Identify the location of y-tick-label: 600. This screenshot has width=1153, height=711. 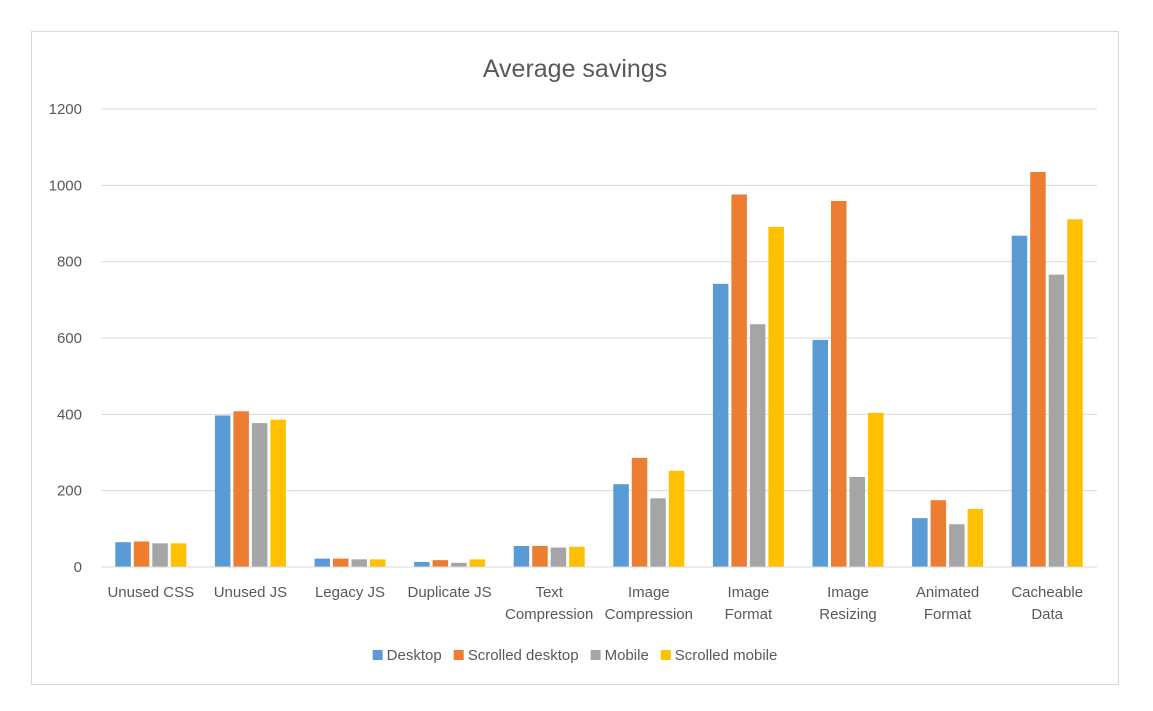
(69, 338).